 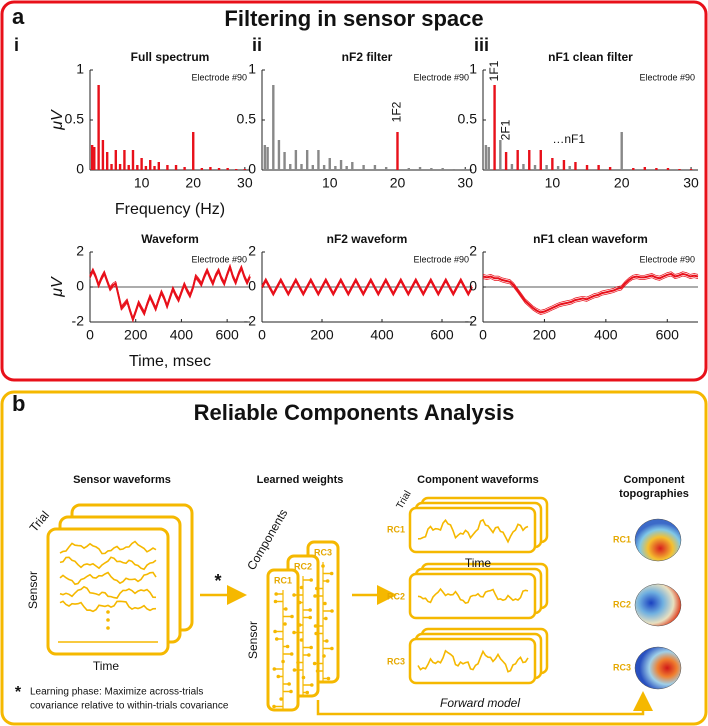 What do you see at coordinates (18, 403) in the screenshot?
I see `panel-label: b` at bounding box center [18, 403].